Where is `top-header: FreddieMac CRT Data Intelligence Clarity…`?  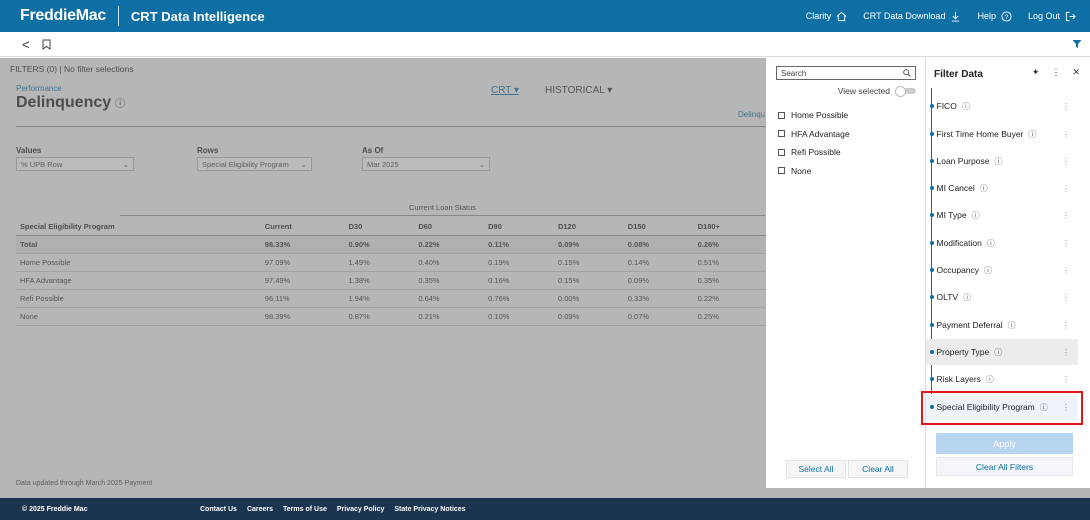 top-header: FreddieMac CRT Data Intelligence Clarity… is located at coordinates (545, 16).